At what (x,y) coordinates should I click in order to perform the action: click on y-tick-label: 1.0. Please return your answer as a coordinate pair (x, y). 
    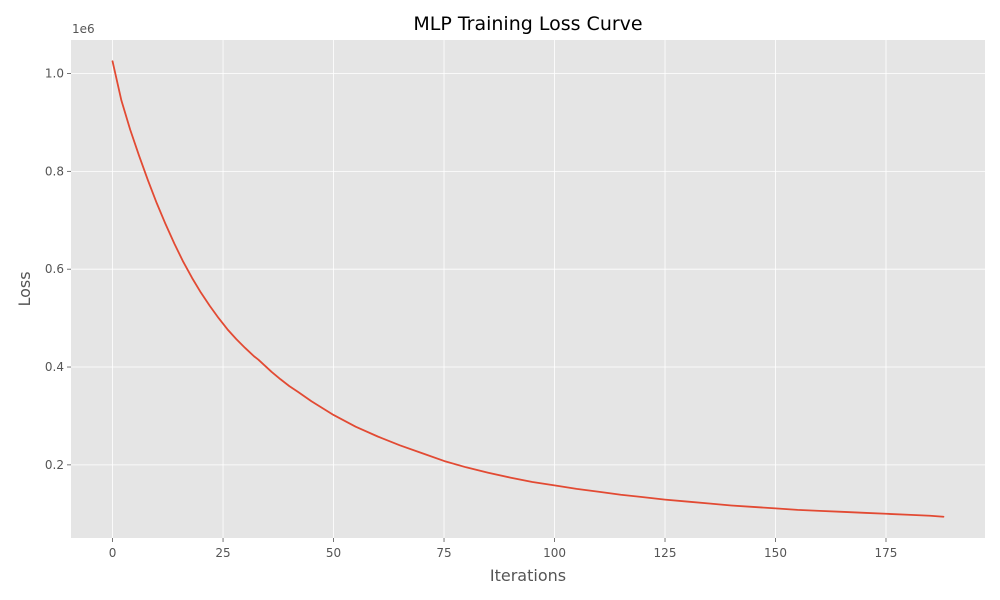
    Looking at the image, I should click on (54, 74).